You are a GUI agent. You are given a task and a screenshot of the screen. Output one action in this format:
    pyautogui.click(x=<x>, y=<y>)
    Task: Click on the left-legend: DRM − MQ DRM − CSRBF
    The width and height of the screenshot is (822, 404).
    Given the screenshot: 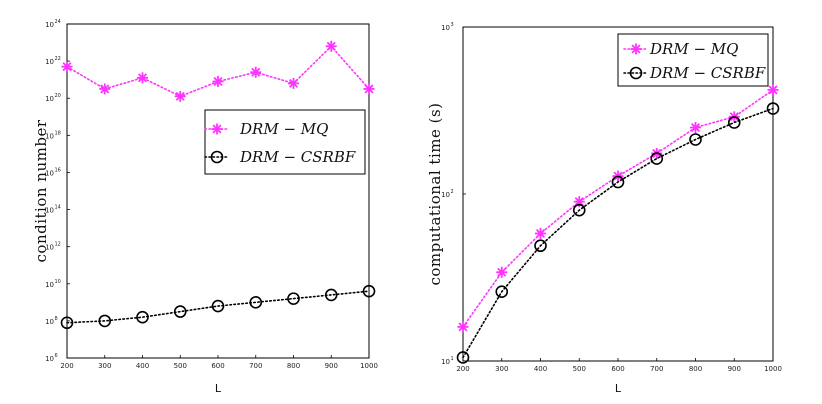 What is the action you would take?
    pyautogui.click(x=285, y=142)
    